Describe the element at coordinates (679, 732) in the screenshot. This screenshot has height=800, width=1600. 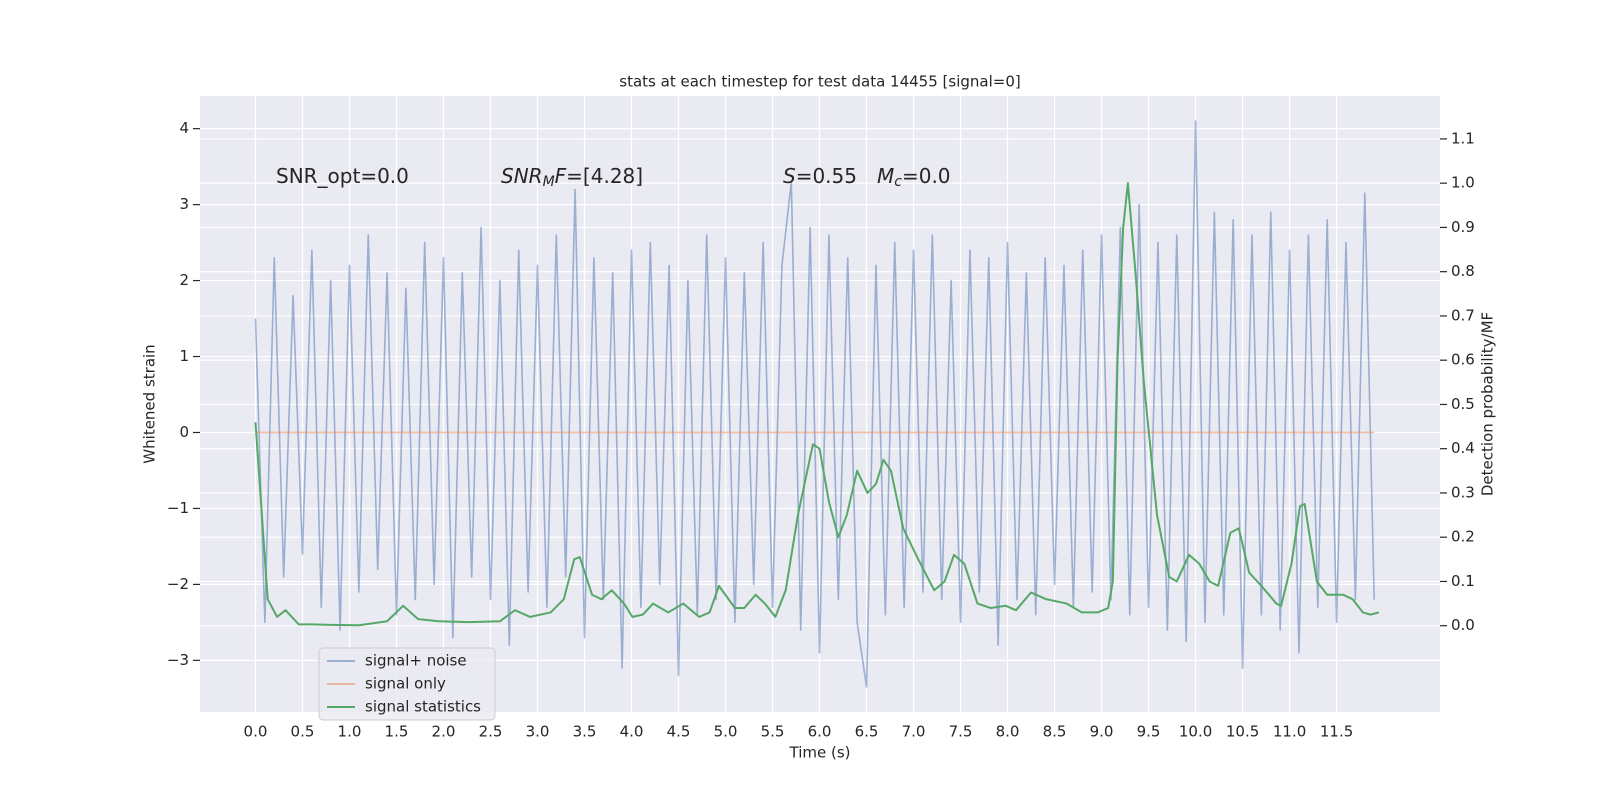
I see `x-tick-label: 4.5` at that location.